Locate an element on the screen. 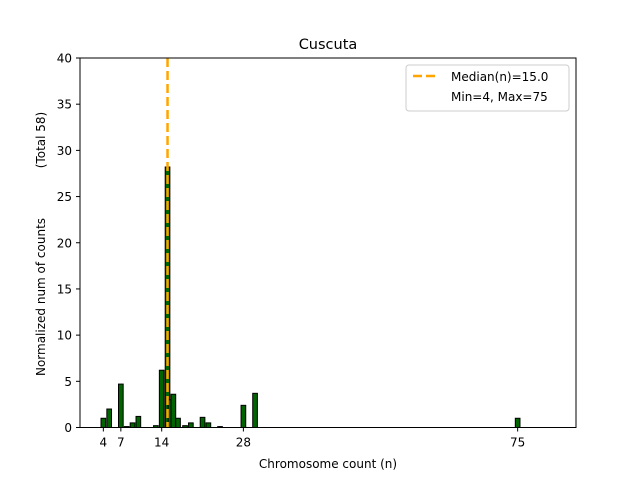 The image size is (640, 484). y-axis-label: Normalized num of counts is located at coordinates (41, 297).